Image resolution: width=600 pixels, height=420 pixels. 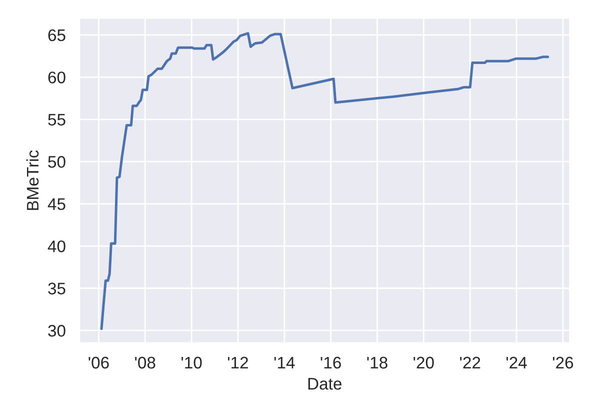 What do you see at coordinates (57, 162) in the screenshot?
I see `y-tick-label: 50` at bounding box center [57, 162].